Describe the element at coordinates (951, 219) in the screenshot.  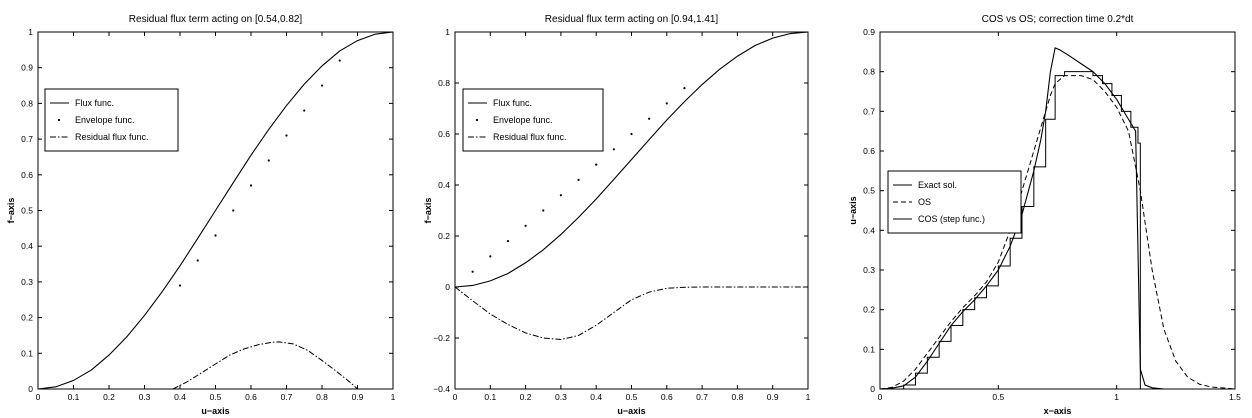
I see `legend-label: COS (step func.)` at that location.